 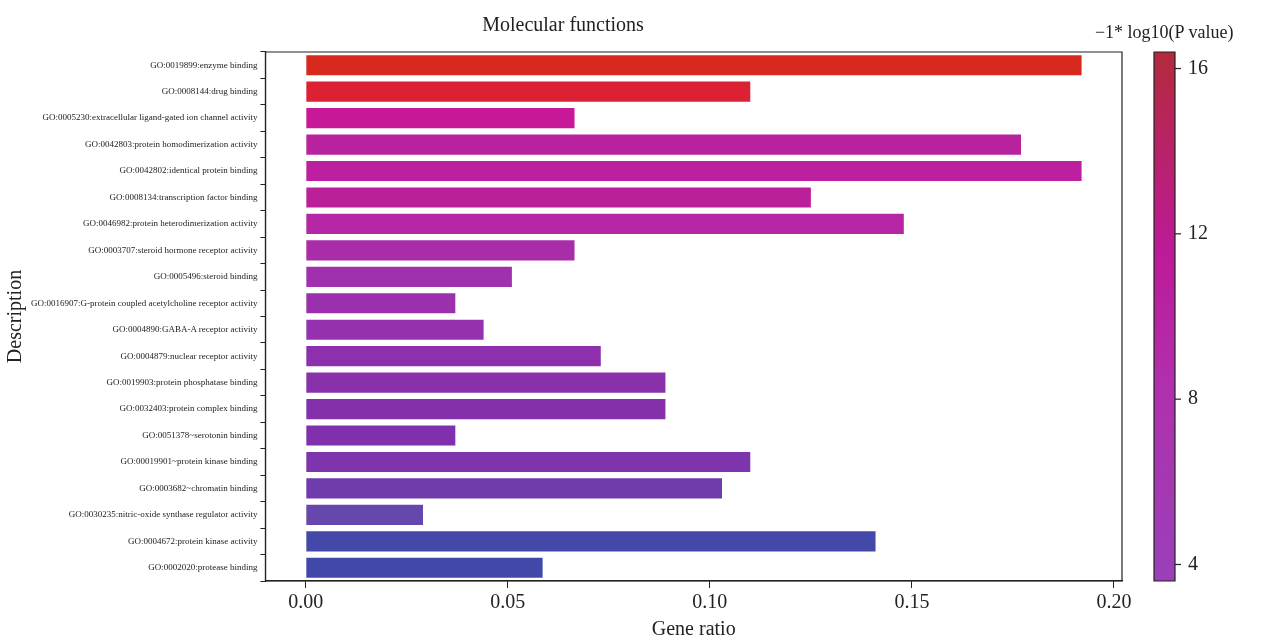 What do you see at coordinates (563, 24) in the screenshot?
I see `chart-title: Molecular functions` at bounding box center [563, 24].